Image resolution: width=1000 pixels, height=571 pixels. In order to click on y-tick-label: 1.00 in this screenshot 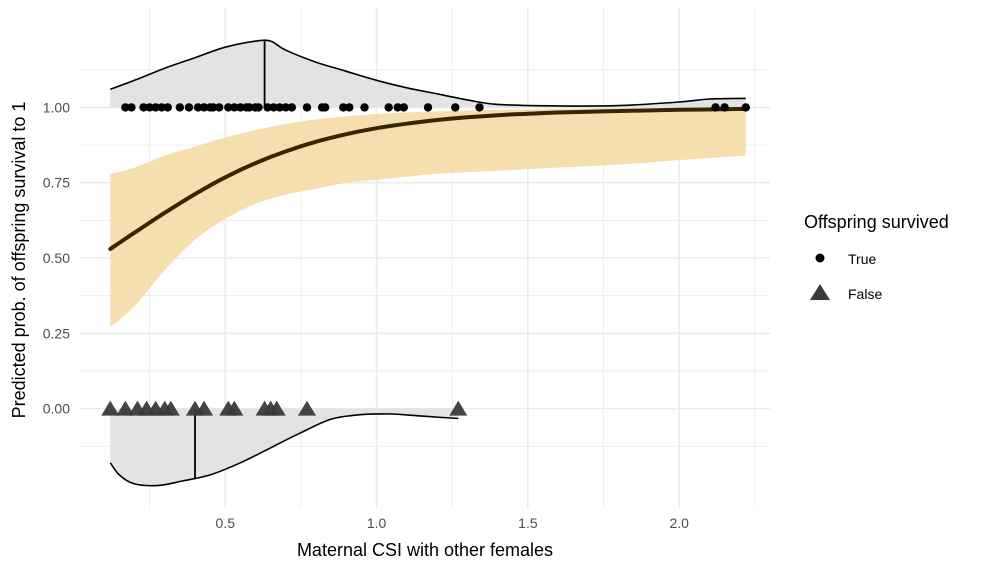, I will do `click(56, 107)`.